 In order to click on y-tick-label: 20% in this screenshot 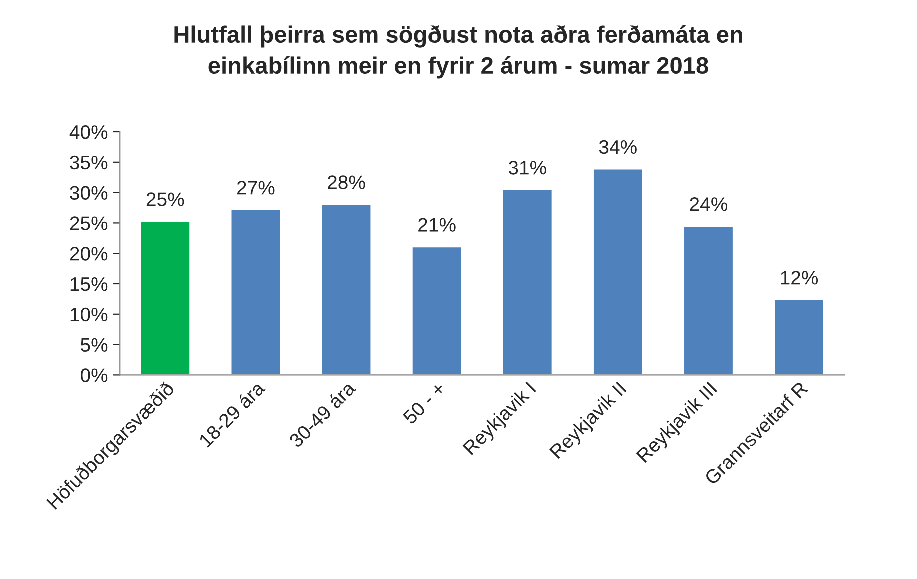, I will do `click(89, 254)`.